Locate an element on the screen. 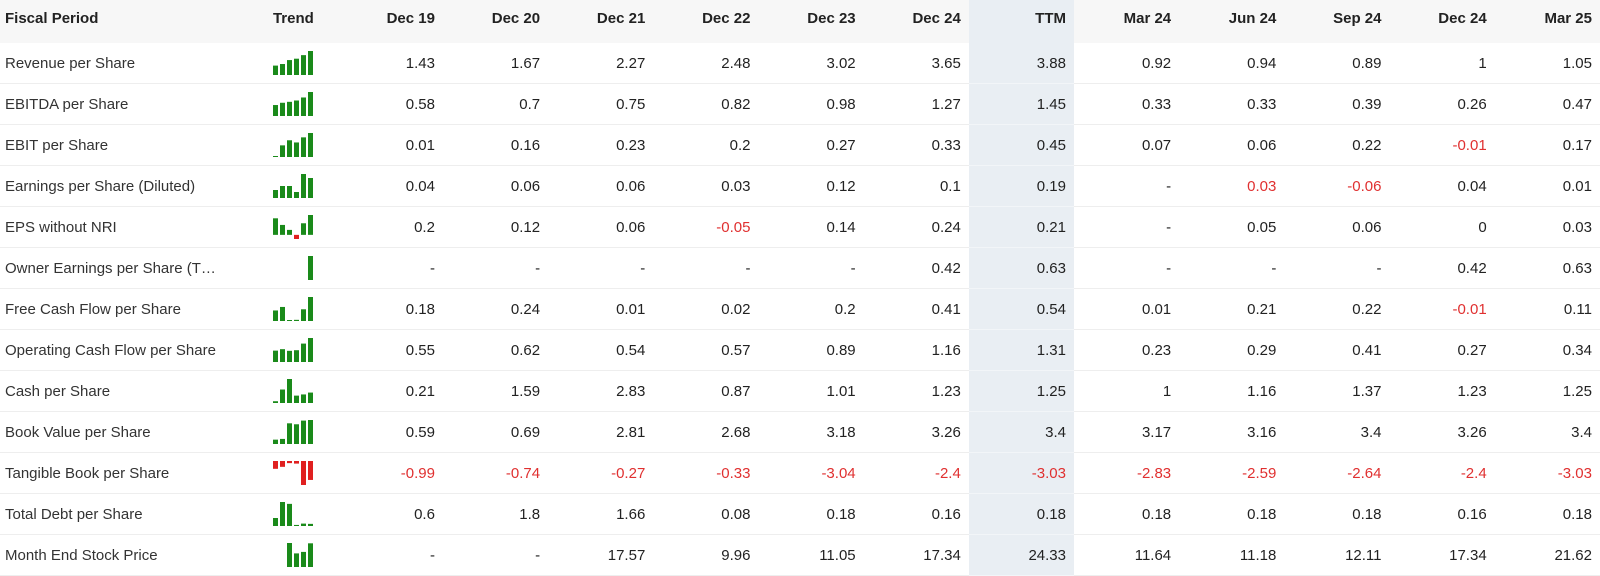 The image size is (1600, 576). value-cell: 0.98 is located at coordinates (811, 104).